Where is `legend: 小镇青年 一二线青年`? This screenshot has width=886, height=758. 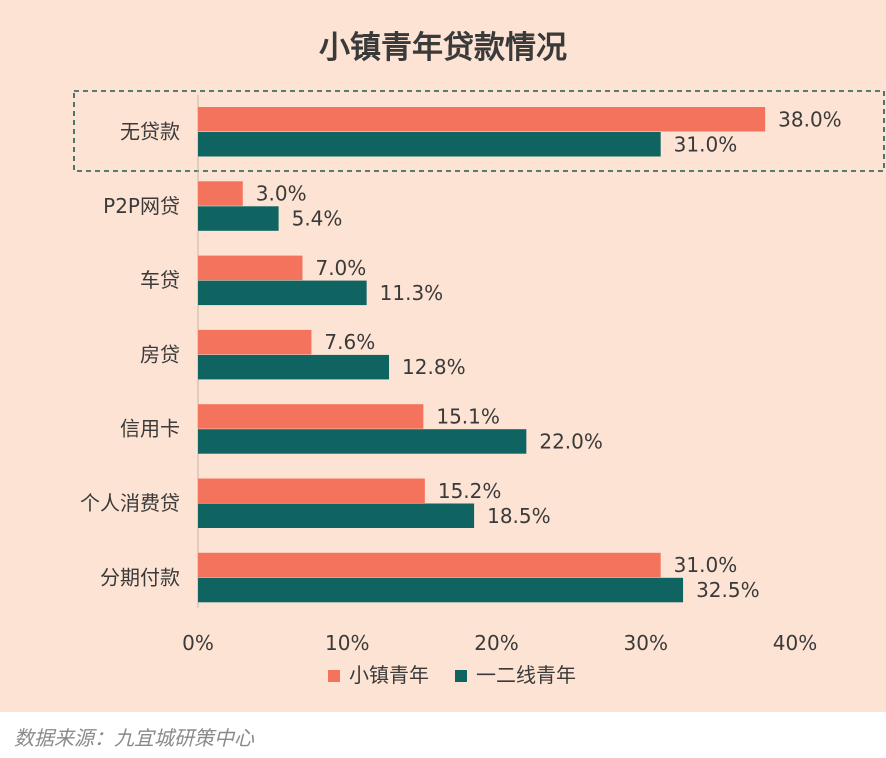 legend: 小镇青年 一二线青年 is located at coordinates (452, 675).